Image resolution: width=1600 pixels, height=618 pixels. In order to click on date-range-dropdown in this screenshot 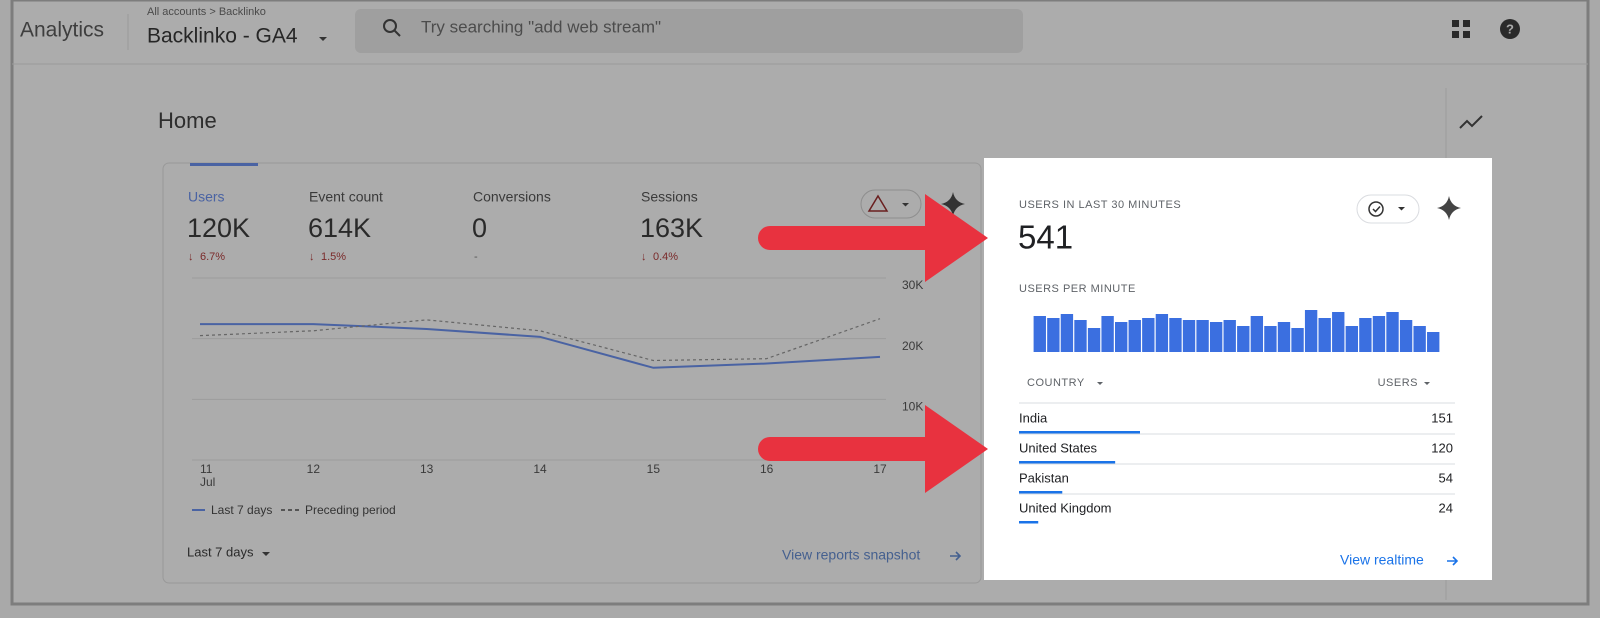, I will do `click(266, 554)`.